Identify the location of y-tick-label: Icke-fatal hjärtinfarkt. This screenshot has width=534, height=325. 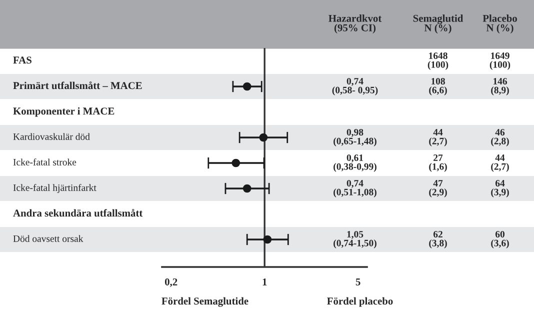
(54, 188).